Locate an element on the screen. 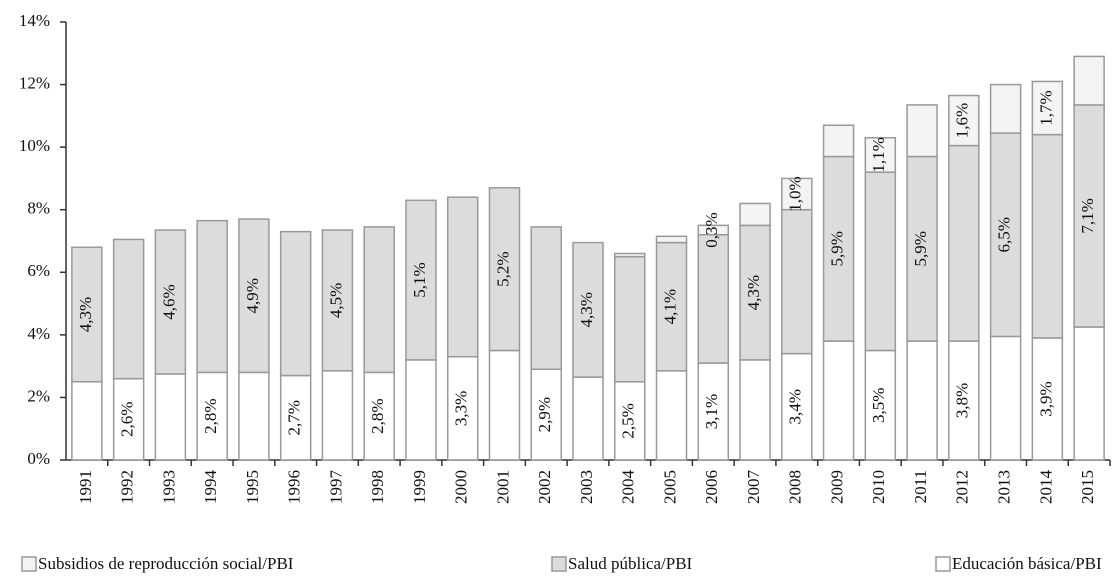  value-label: 2,6% is located at coordinates (127, 419).